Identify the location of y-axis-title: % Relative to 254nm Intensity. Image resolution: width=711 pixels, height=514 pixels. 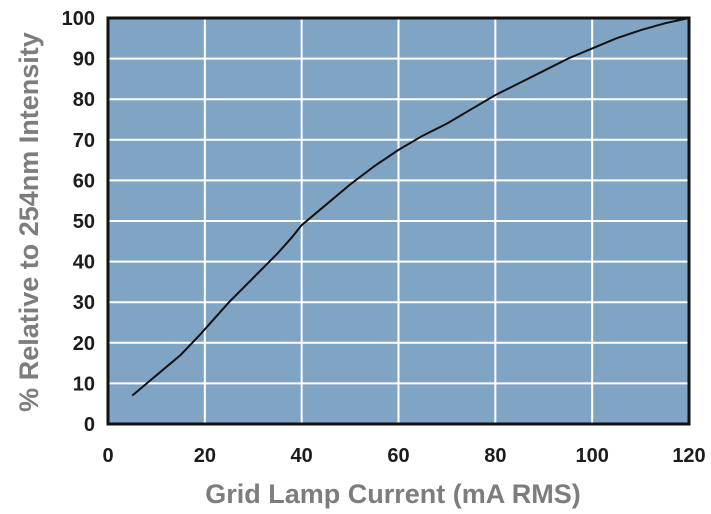
(29, 222).